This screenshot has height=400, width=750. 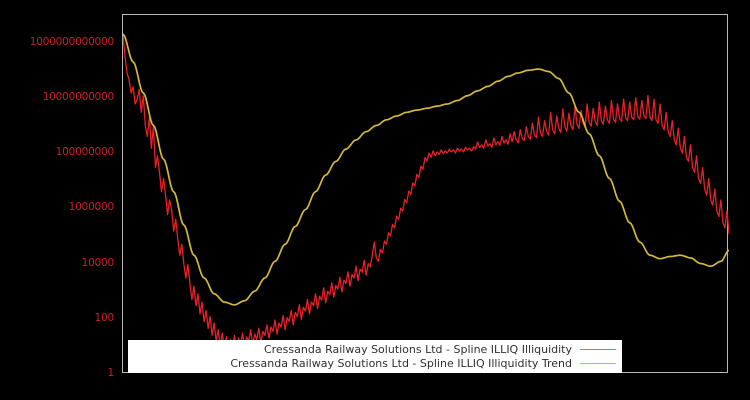 I want to click on y-axis-tick-label: 10000000000, so click(x=78, y=96).